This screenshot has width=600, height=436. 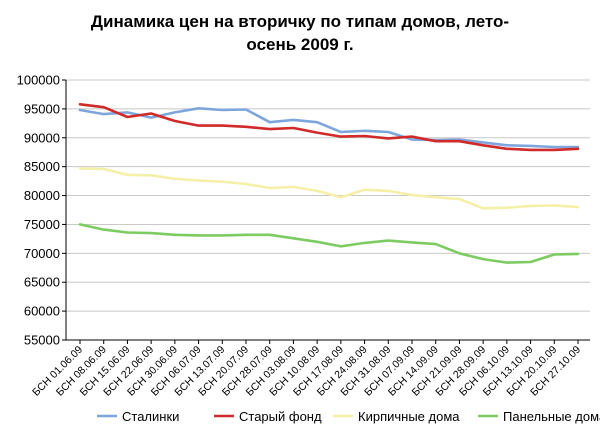 What do you see at coordinates (150, 416) in the screenshot?
I see `legend-label-0: Сталинки` at bounding box center [150, 416].